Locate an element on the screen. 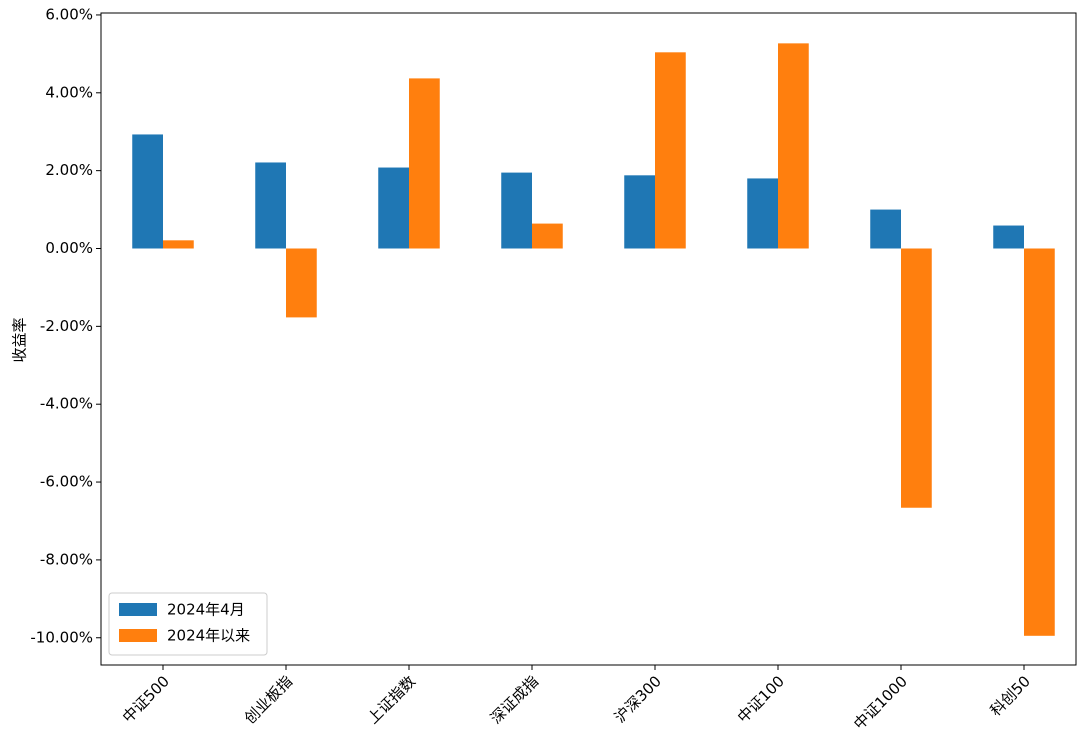 This screenshot has height=731, width=1077. legend: 2024年4月 2024年以来 is located at coordinates (188, 624).